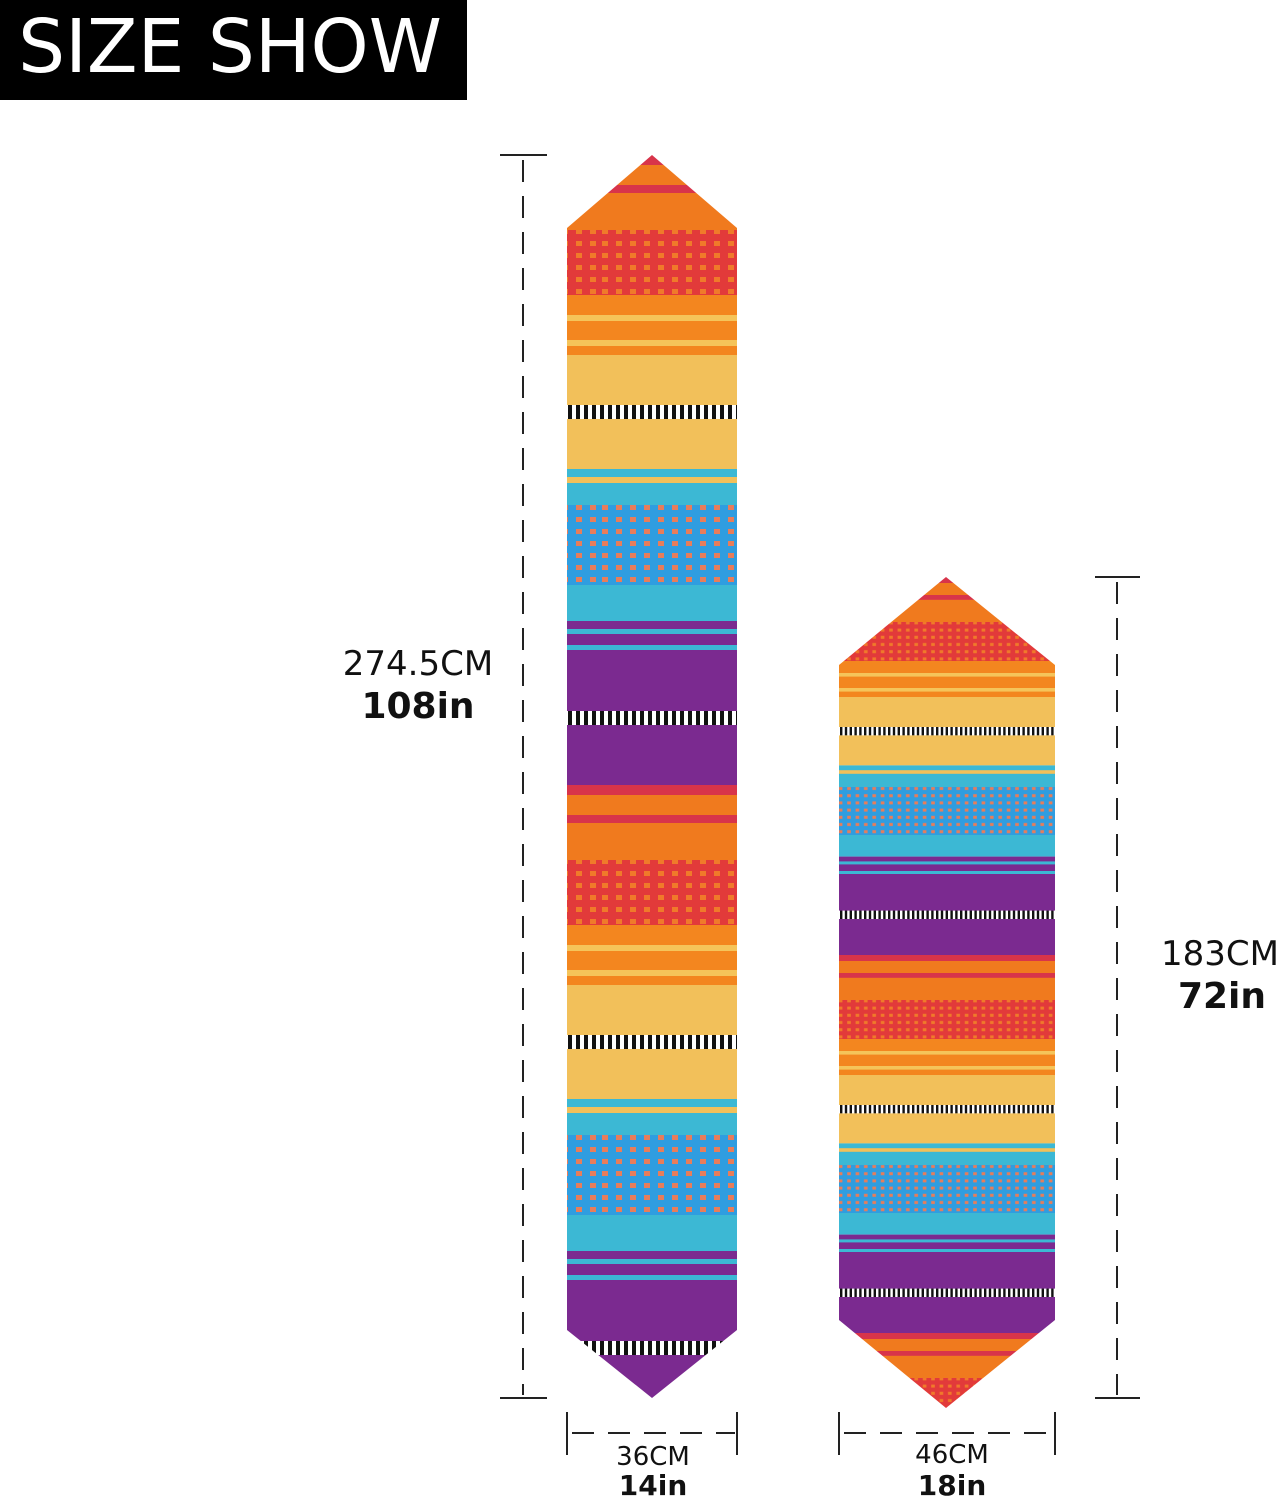 The width and height of the screenshot is (1283, 1500). Describe the element at coordinates (230, 47) in the screenshot. I see `title: SIZE SHOW` at that location.